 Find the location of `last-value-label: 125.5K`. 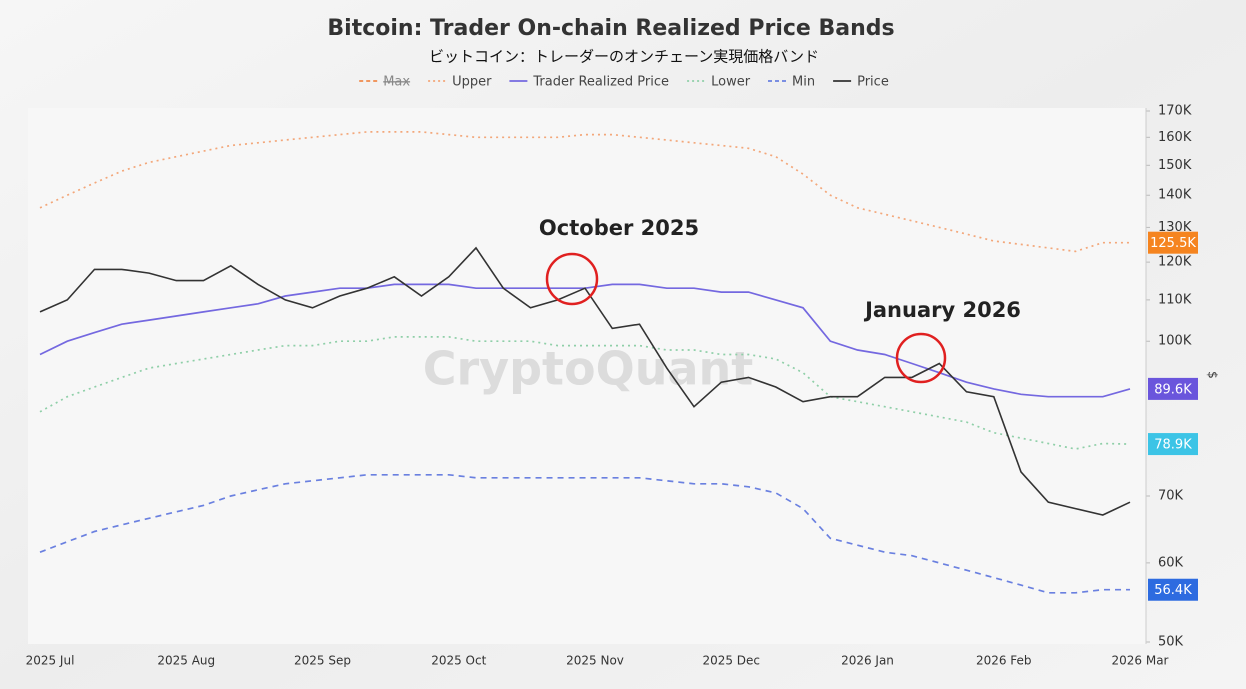

last-value-label: 125.5K is located at coordinates (1173, 243).